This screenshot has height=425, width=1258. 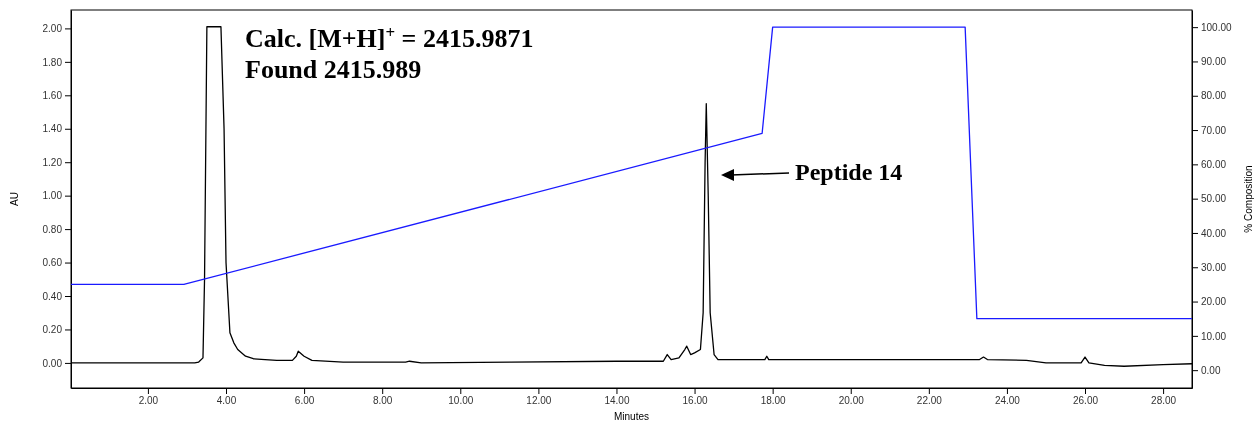 I want to click on y-tick-label: 2.00, so click(x=52, y=29).